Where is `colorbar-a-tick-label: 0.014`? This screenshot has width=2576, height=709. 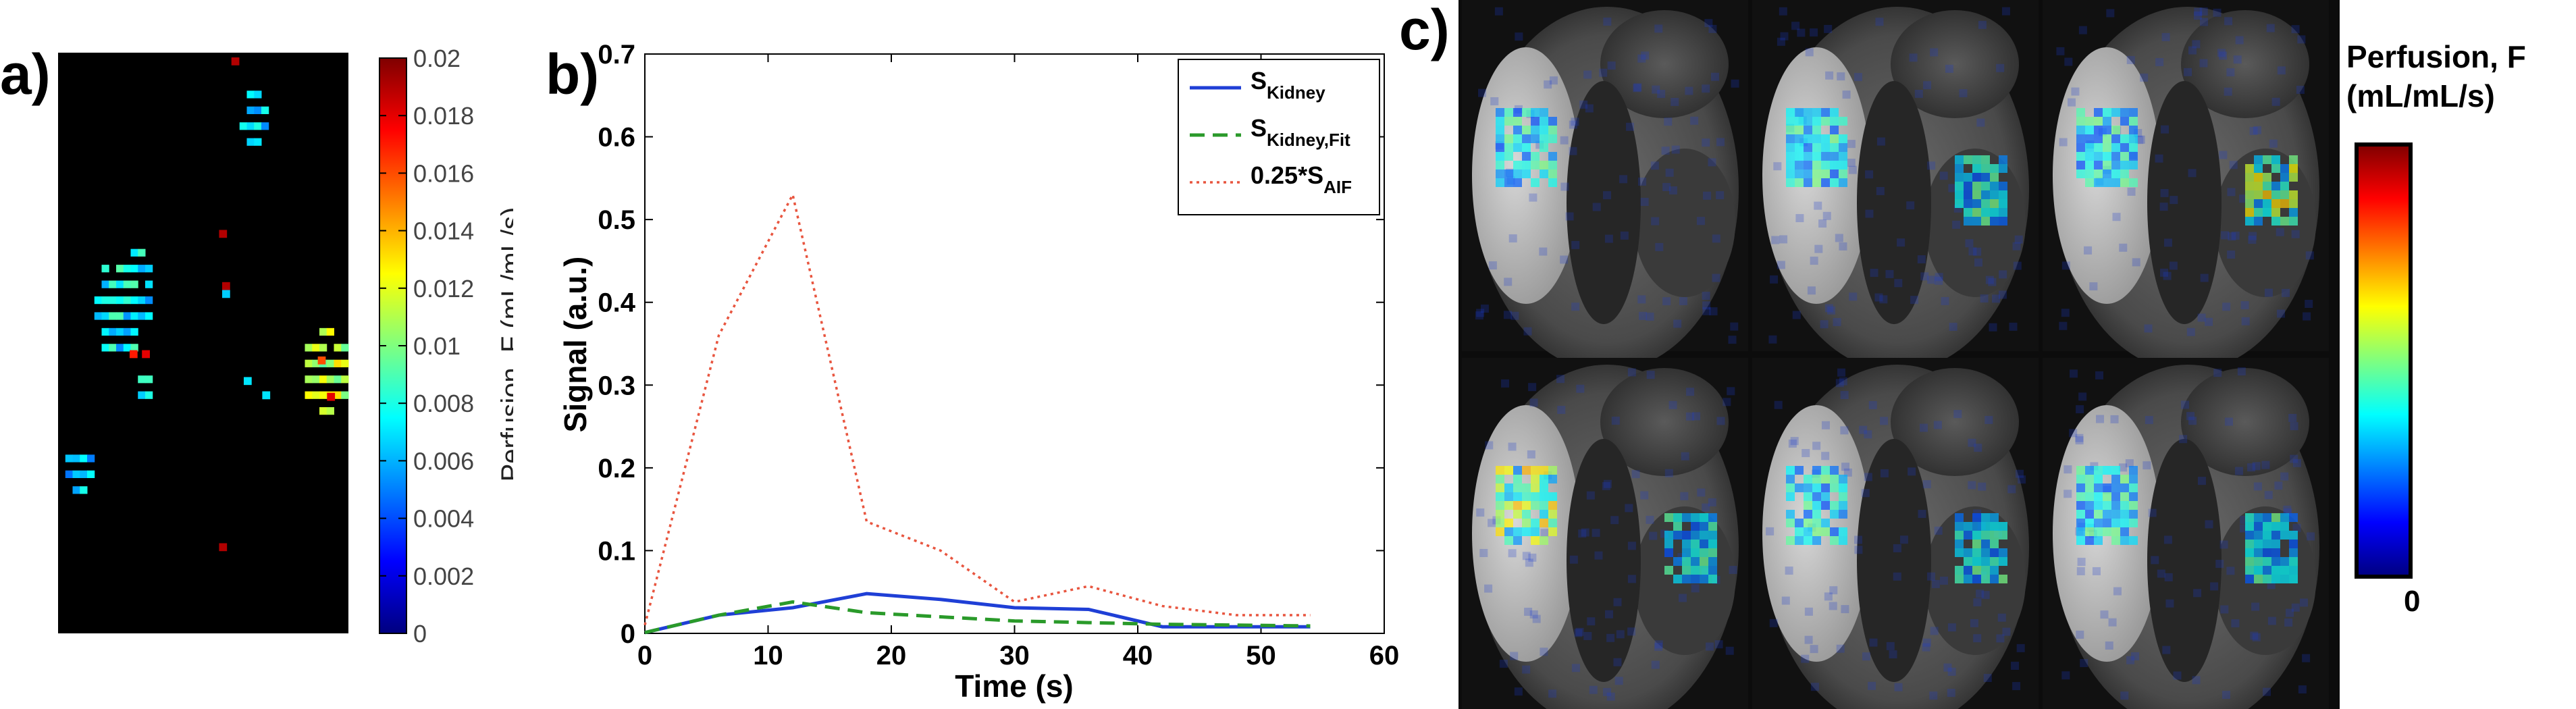
colorbar-a-tick-label: 0.014 is located at coordinates (443, 231).